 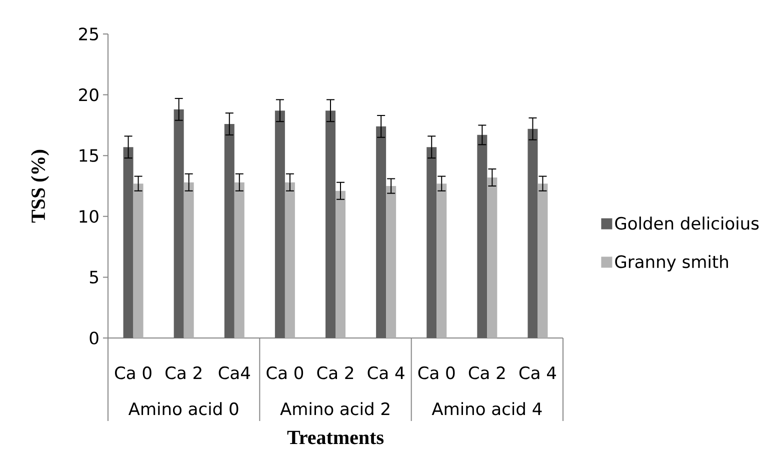 I want to click on y-tick-label: 20, so click(x=88, y=95).